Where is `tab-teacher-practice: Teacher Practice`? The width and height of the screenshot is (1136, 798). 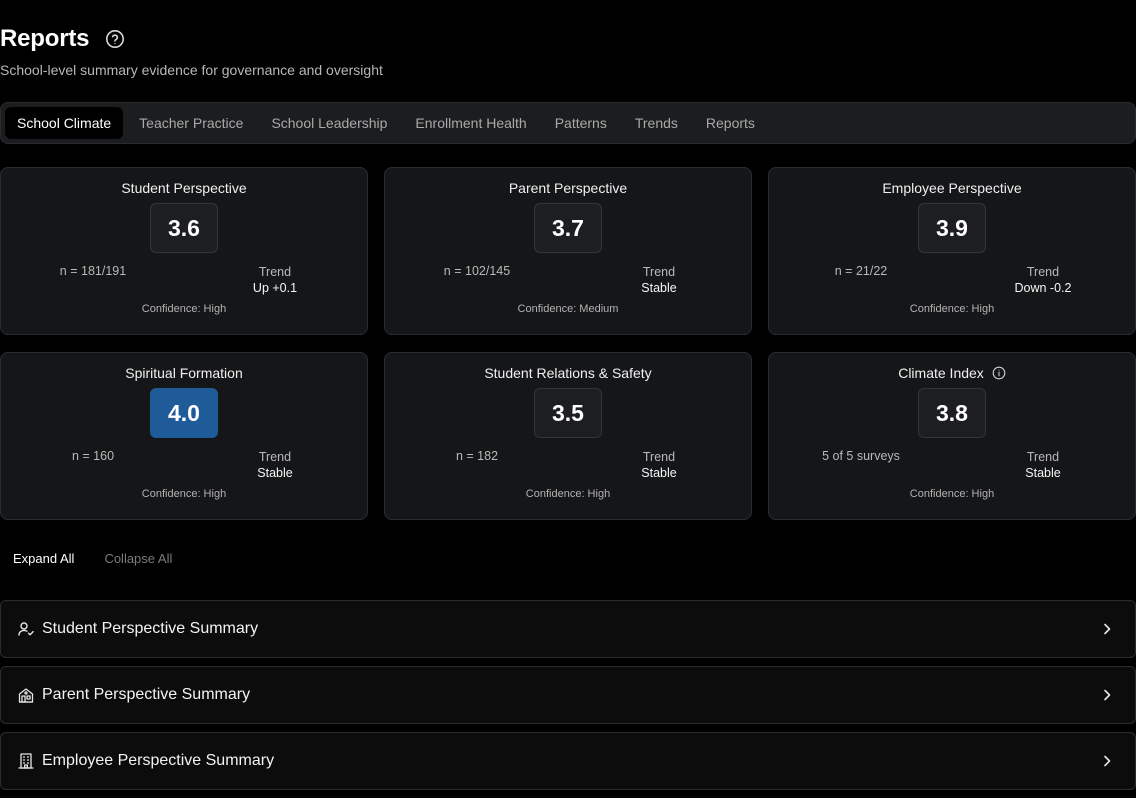
tab-teacher-practice: Teacher Practice is located at coordinates (191, 123).